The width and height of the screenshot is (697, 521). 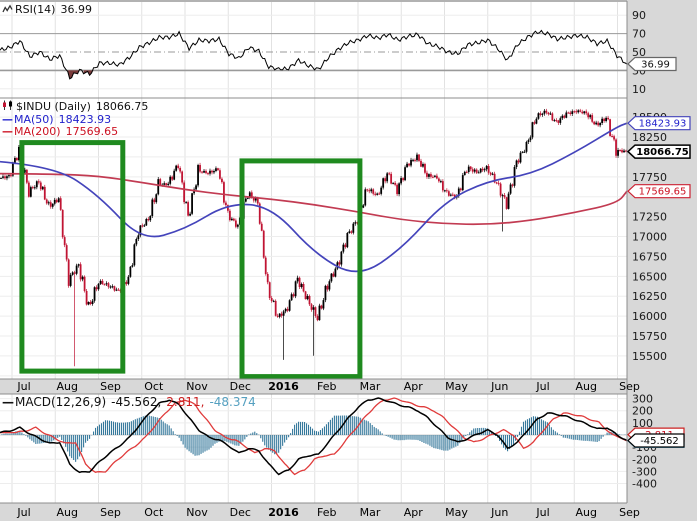 I want to click on macd-line, so click(x=314, y=436).